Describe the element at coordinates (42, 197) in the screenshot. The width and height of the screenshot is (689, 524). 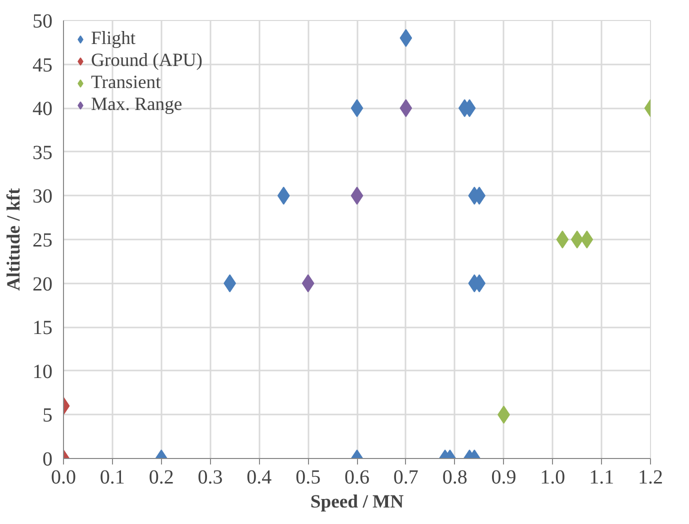
I see `y-tick-label: 30` at that location.